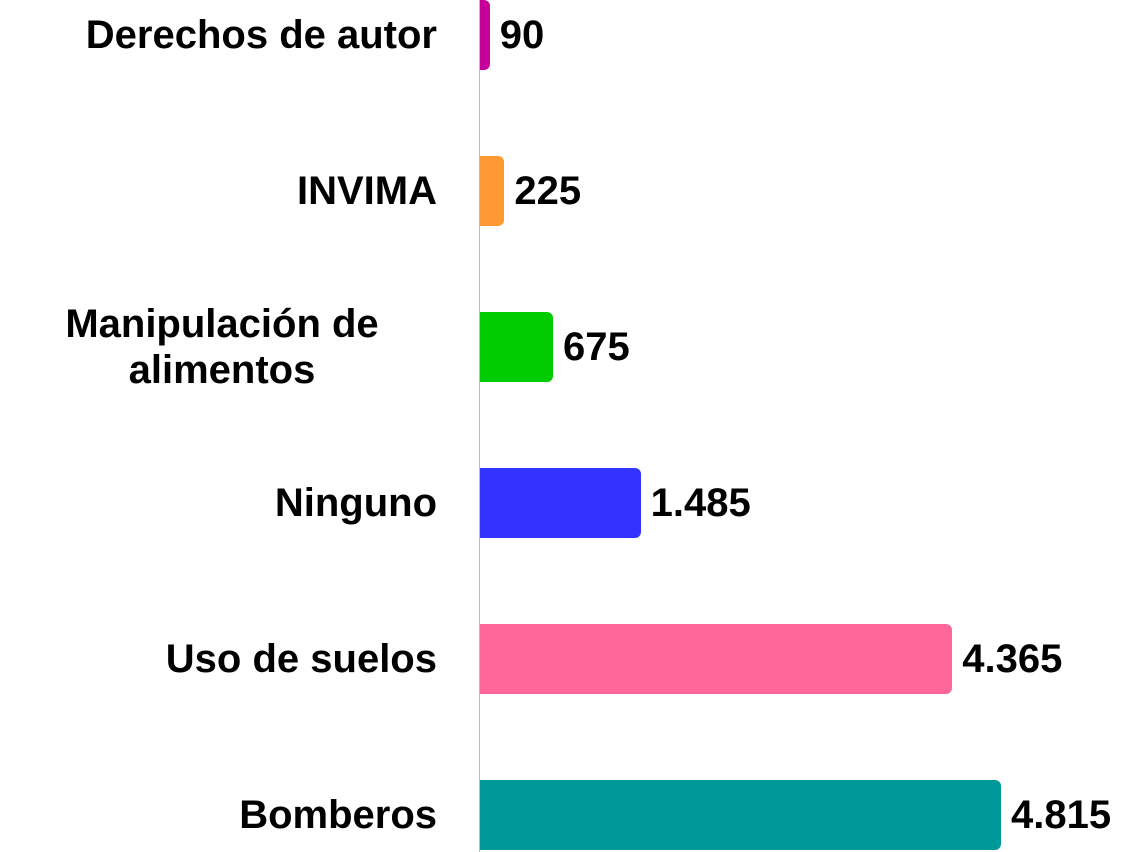 Image resolution: width=1136 pixels, height=852 pixels. What do you see at coordinates (700, 503) in the screenshot?
I see `value-label: 1.485` at bounding box center [700, 503].